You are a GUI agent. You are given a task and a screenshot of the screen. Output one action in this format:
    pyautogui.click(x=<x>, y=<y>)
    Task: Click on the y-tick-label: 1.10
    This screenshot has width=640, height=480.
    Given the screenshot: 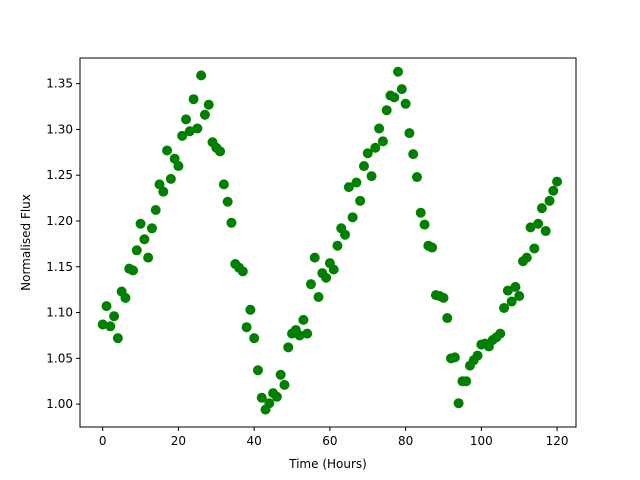 What is the action you would take?
    pyautogui.click(x=59, y=313)
    